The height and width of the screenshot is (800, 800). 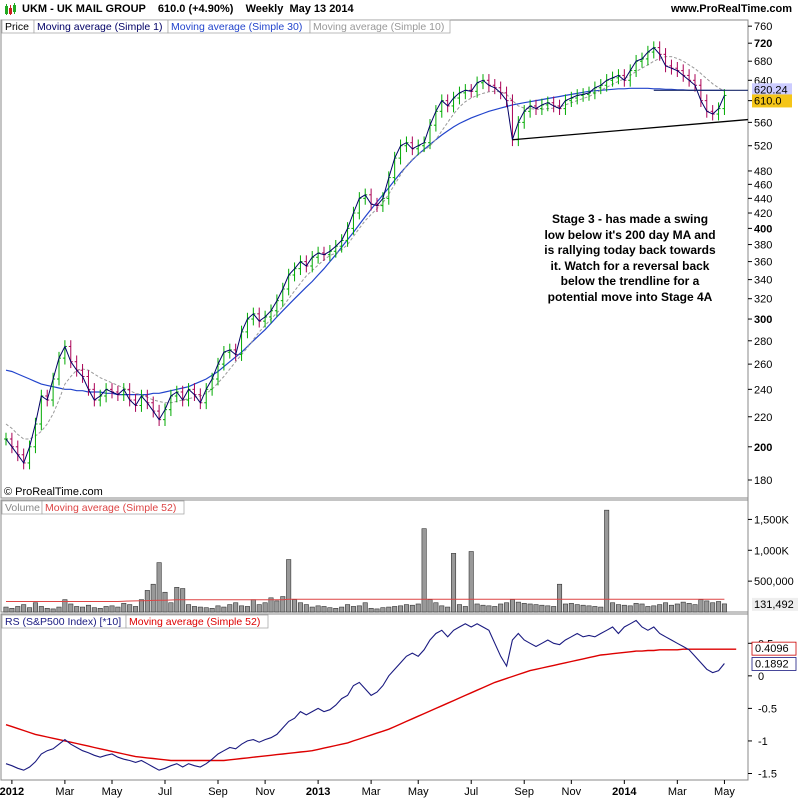 I want to click on price-tick-label: 560, so click(x=763, y=123).